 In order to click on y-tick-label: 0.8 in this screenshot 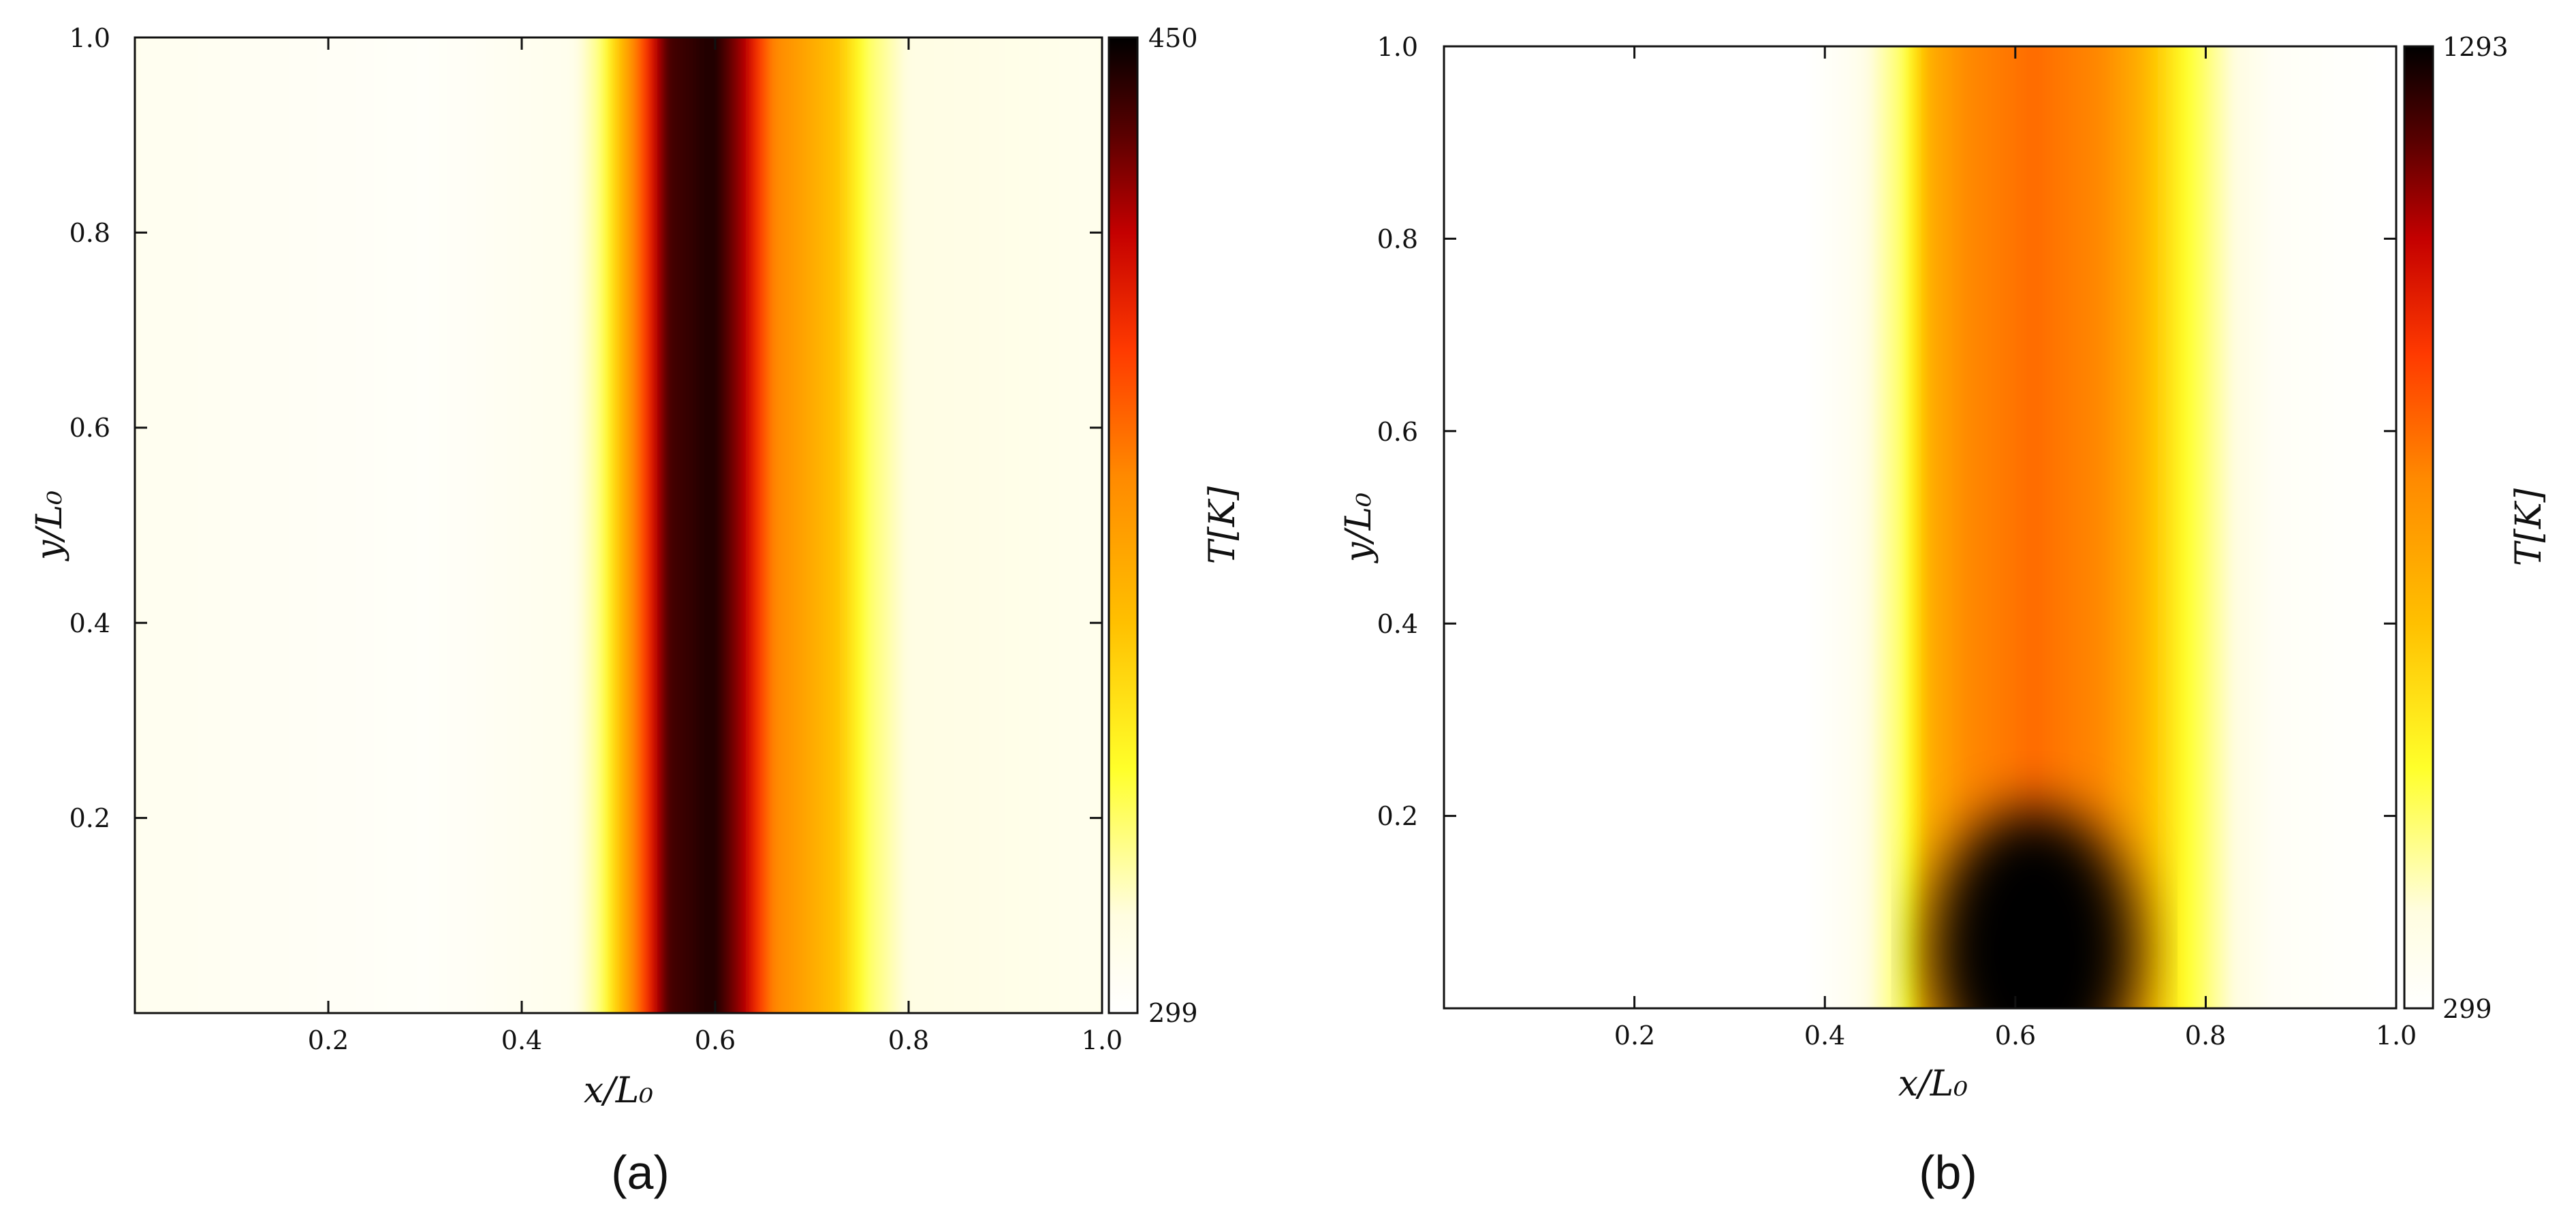, I will do `click(89, 233)`.